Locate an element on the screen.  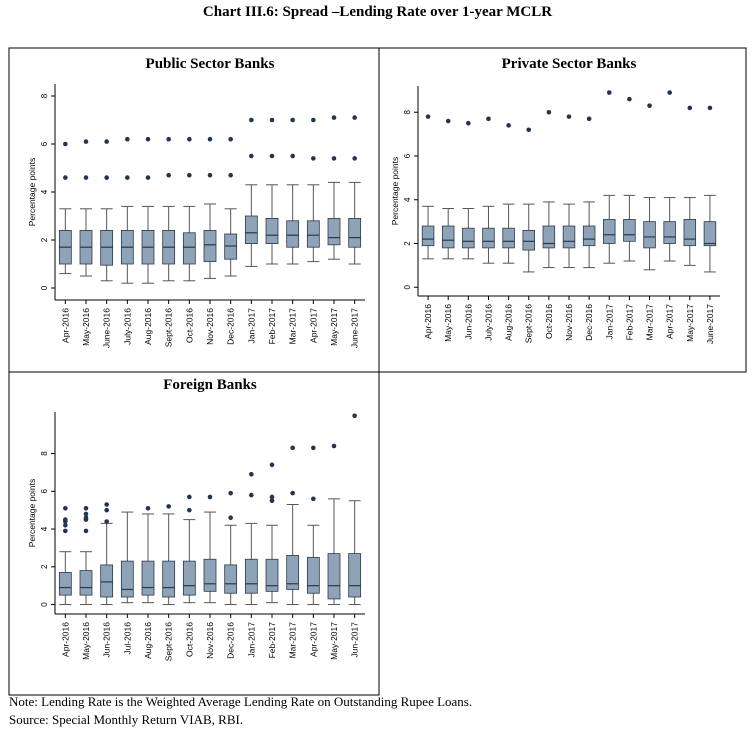
x-tick-label: June-2017 is located at coordinates (355, 328).